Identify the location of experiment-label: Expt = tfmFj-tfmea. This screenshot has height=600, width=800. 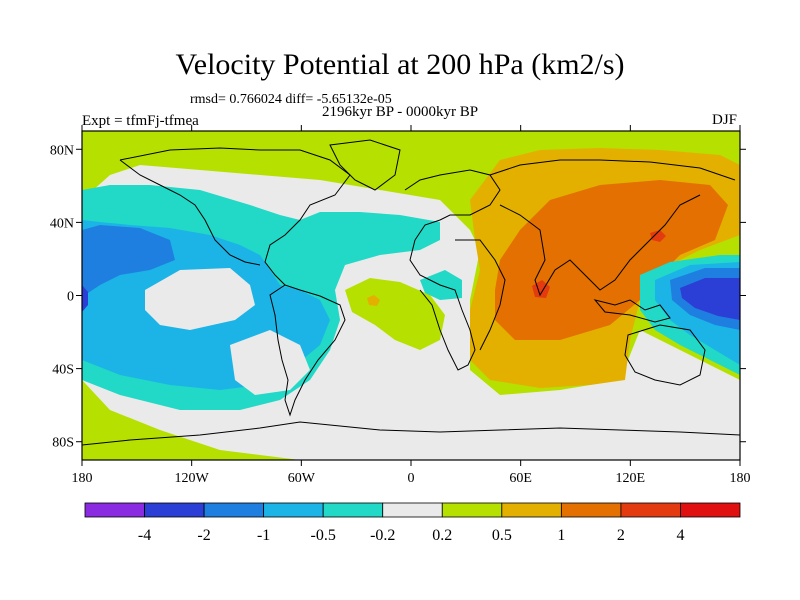
(140, 121).